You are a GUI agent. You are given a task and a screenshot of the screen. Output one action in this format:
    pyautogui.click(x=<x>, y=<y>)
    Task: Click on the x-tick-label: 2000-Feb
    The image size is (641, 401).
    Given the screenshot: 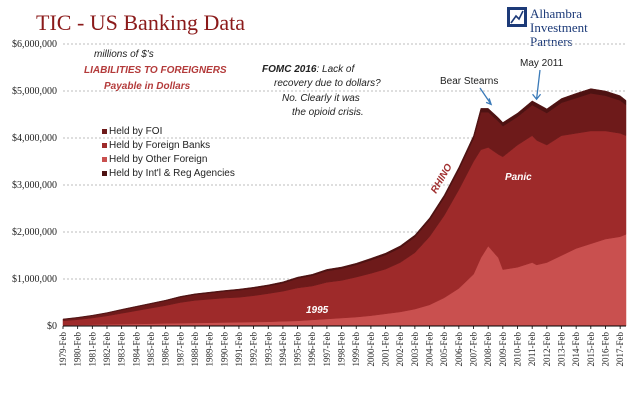 What is the action you would take?
    pyautogui.click(x=371, y=349)
    